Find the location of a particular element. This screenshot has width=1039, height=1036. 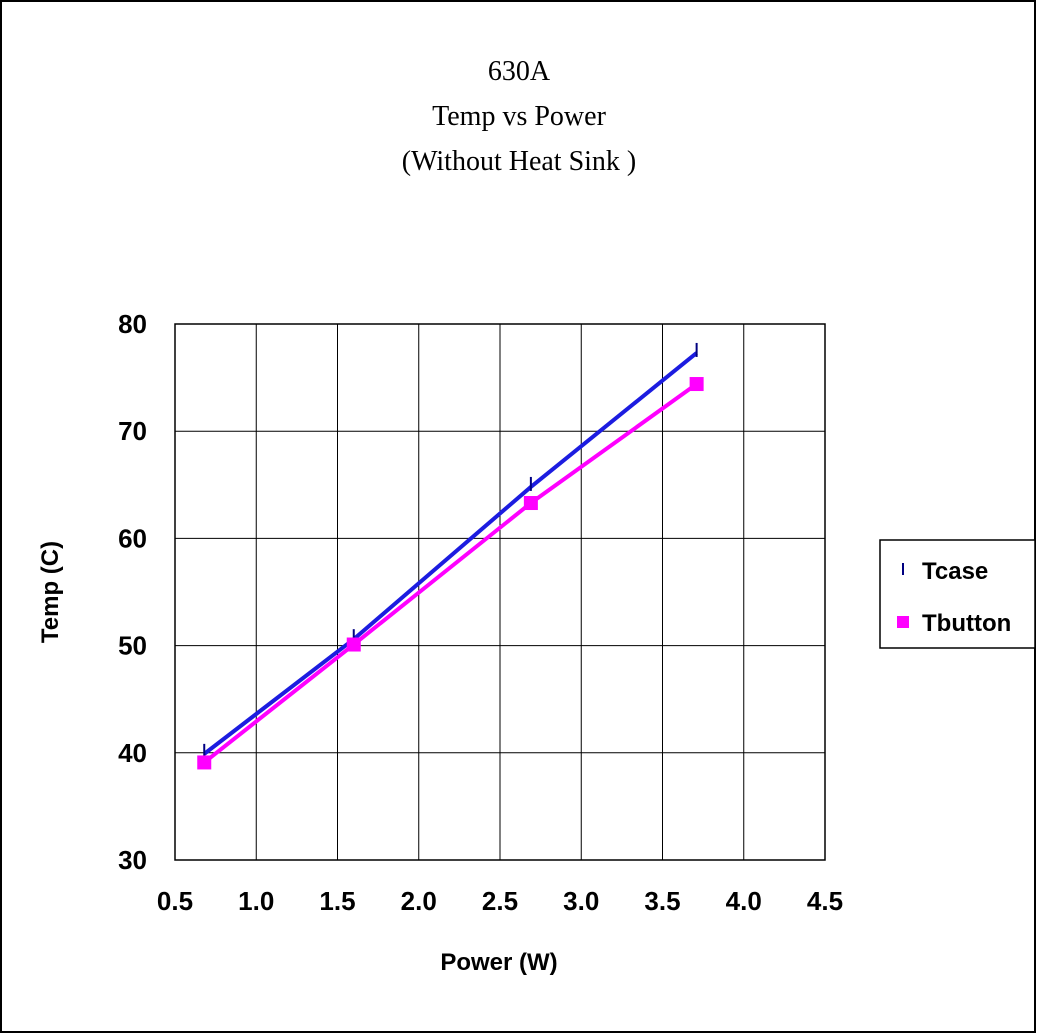

chart-title-line-3: (Without Heat Sink ) is located at coordinates (519, 161).